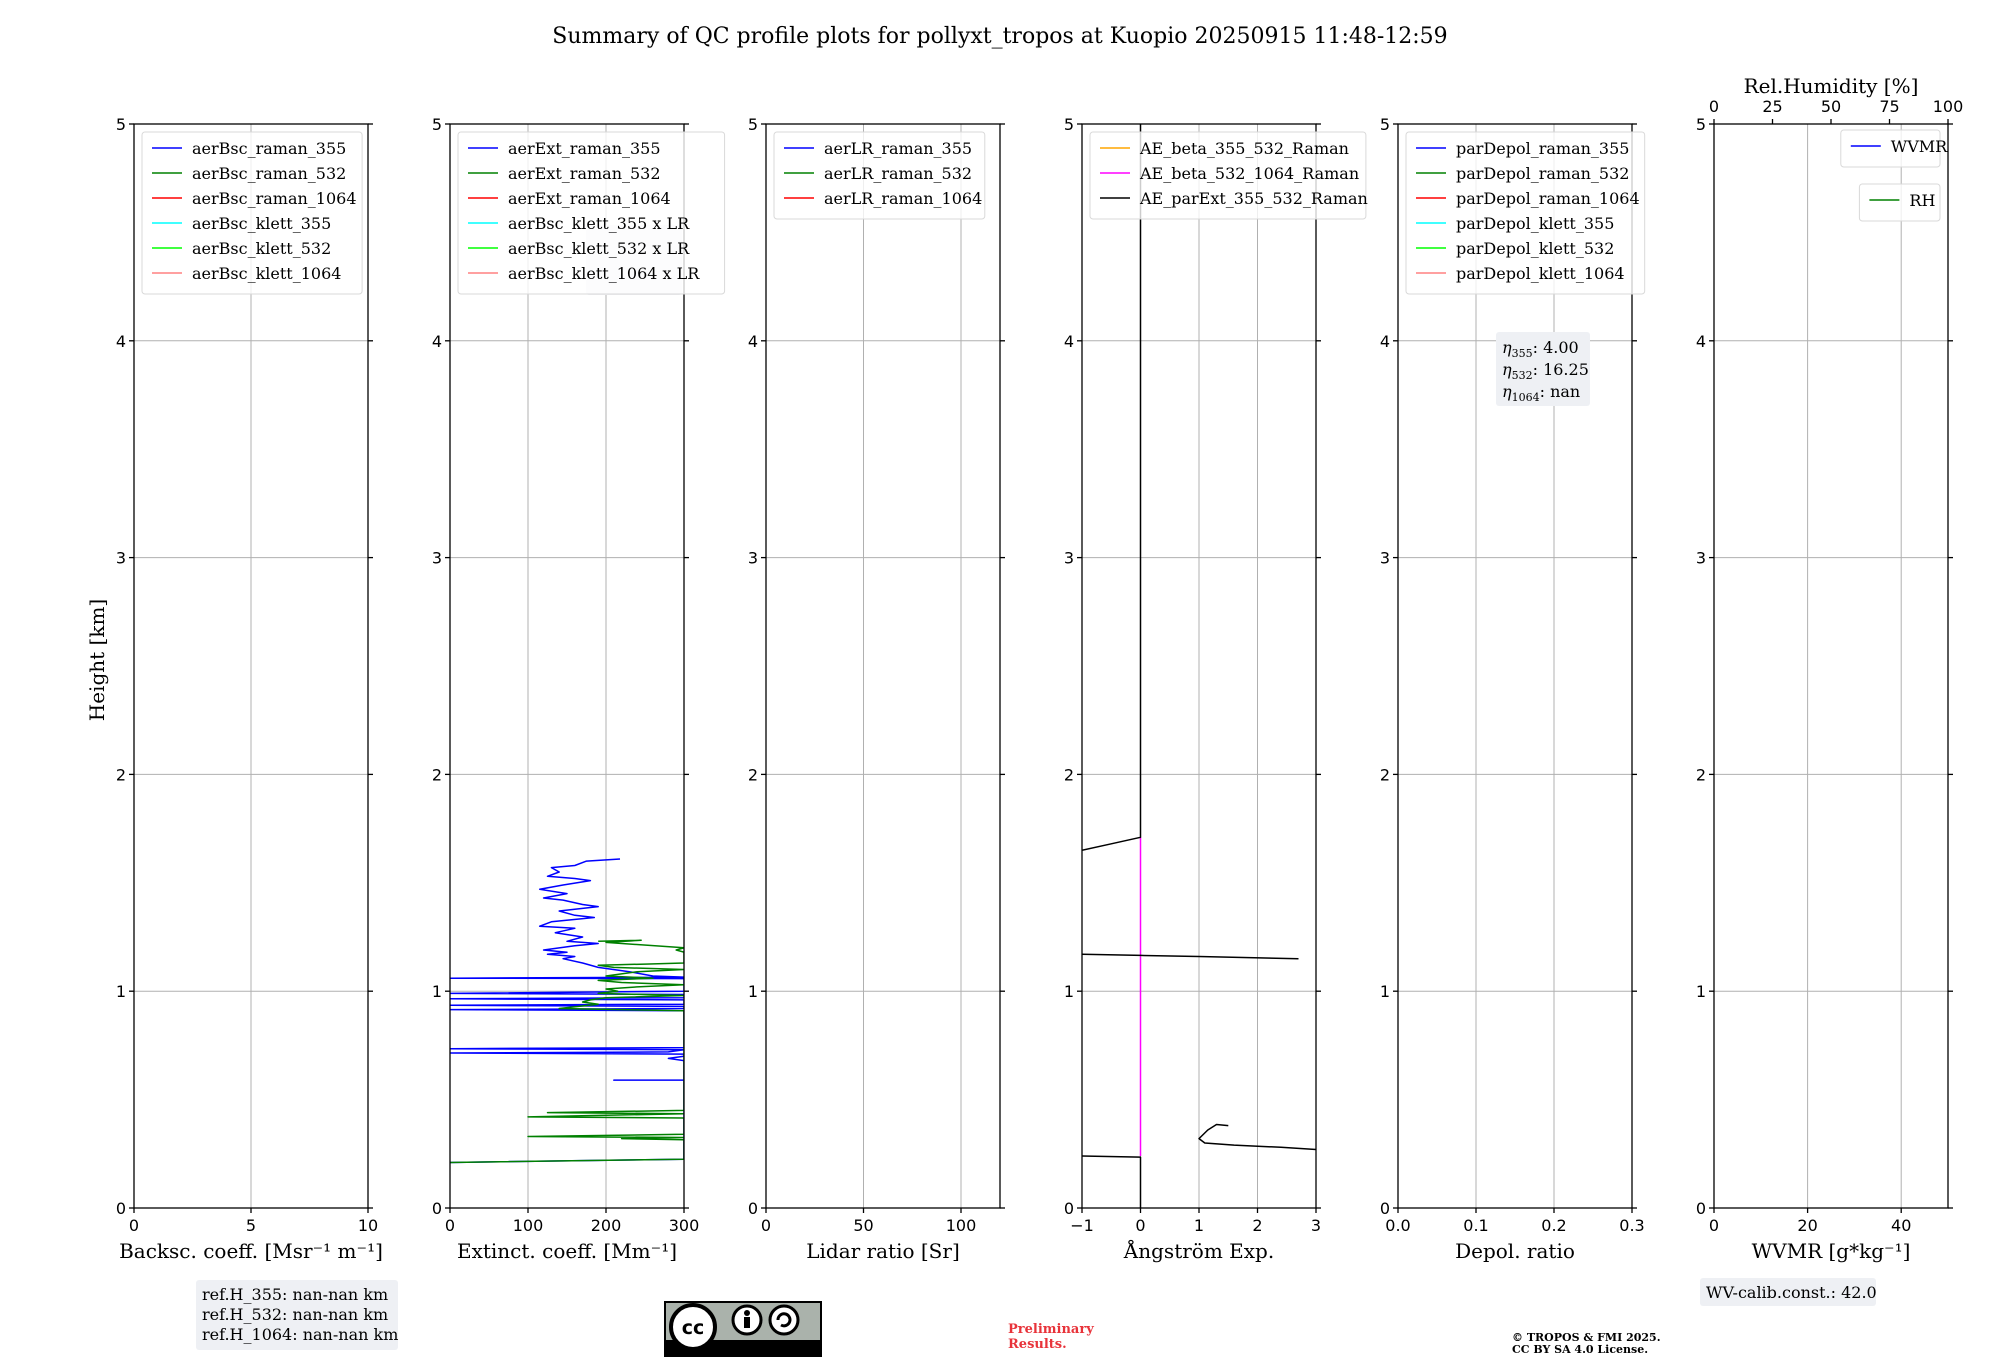 The width and height of the screenshot is (2000, 1360). I want to click on ref-height-text: ref.H_1064: nan-nan km, so click(300, 1334).